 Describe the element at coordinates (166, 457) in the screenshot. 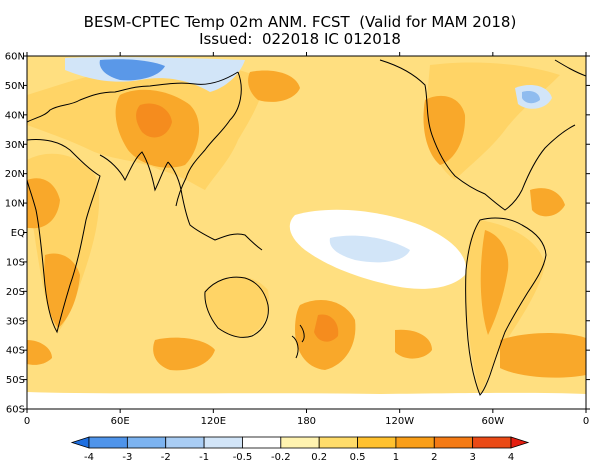

I see `colorbar-label: -2` at that location.